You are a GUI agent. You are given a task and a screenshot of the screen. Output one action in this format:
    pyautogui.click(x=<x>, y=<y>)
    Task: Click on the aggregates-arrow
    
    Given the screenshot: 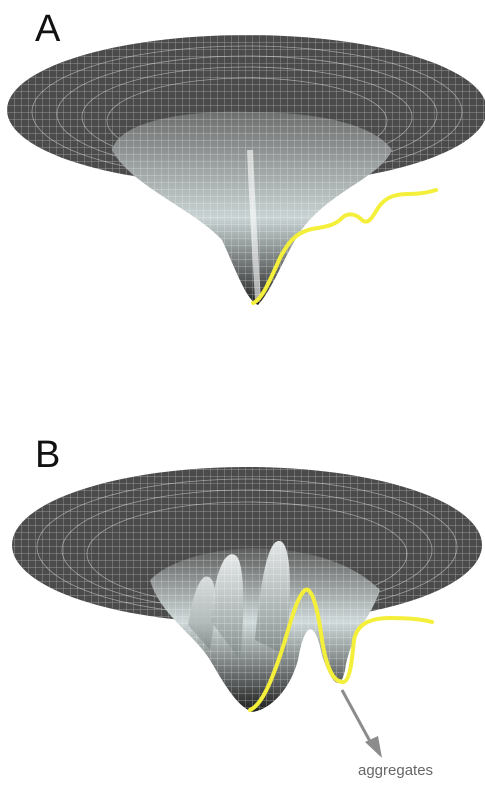 What is the action you would take?
    pyautogui.click(x=361, y=723)
    